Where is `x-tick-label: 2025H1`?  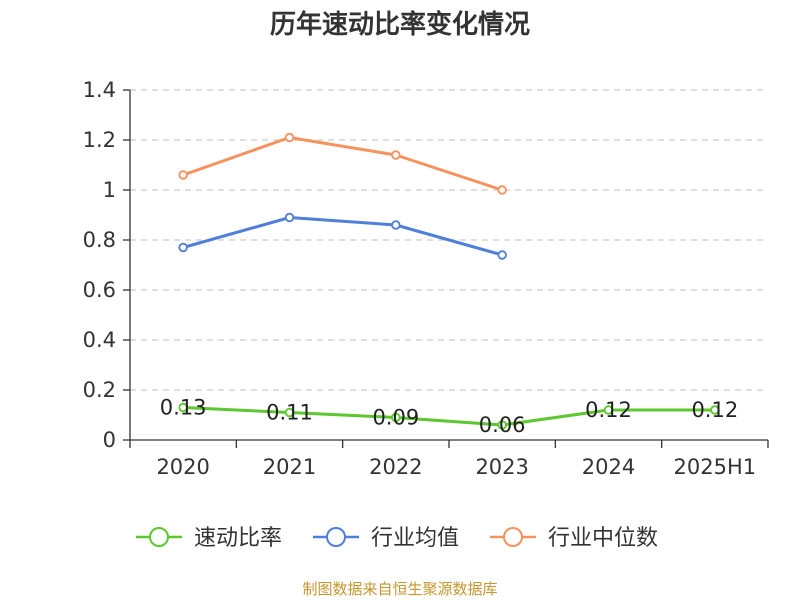
x-tick-label: 2025H1 is located at coordinates (715, 467).